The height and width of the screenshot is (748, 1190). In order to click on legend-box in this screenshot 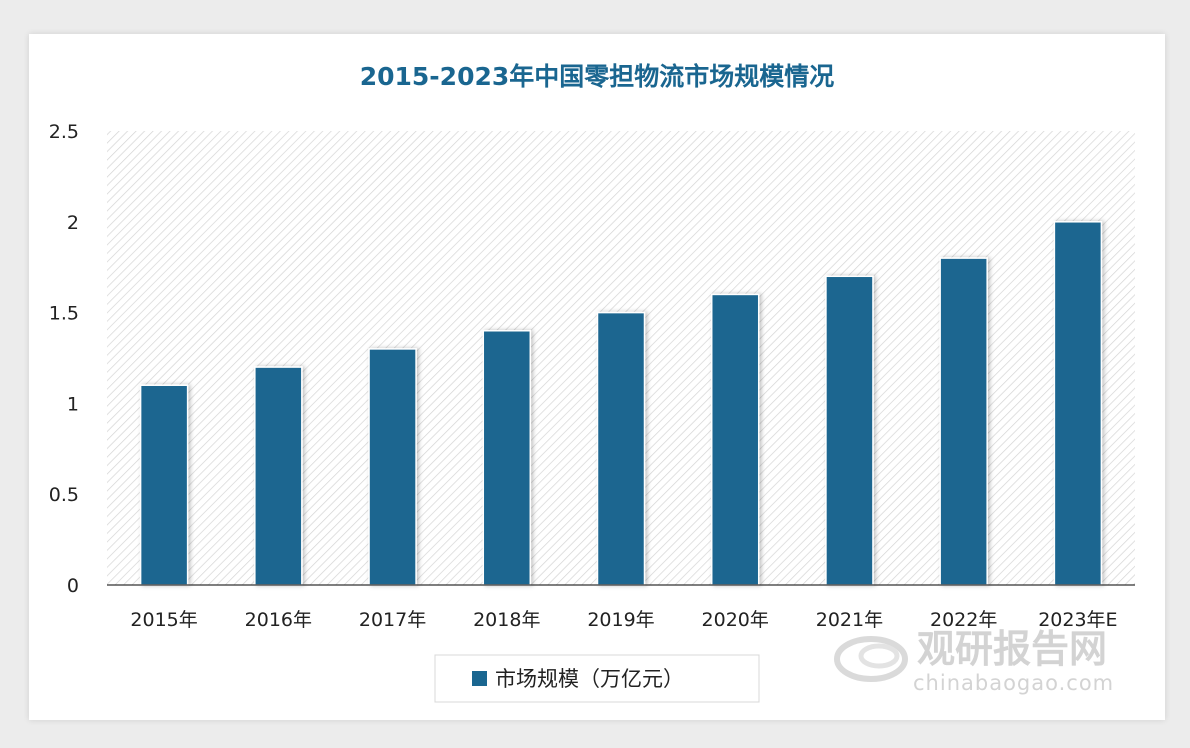, I will do `click(597, 678)`.